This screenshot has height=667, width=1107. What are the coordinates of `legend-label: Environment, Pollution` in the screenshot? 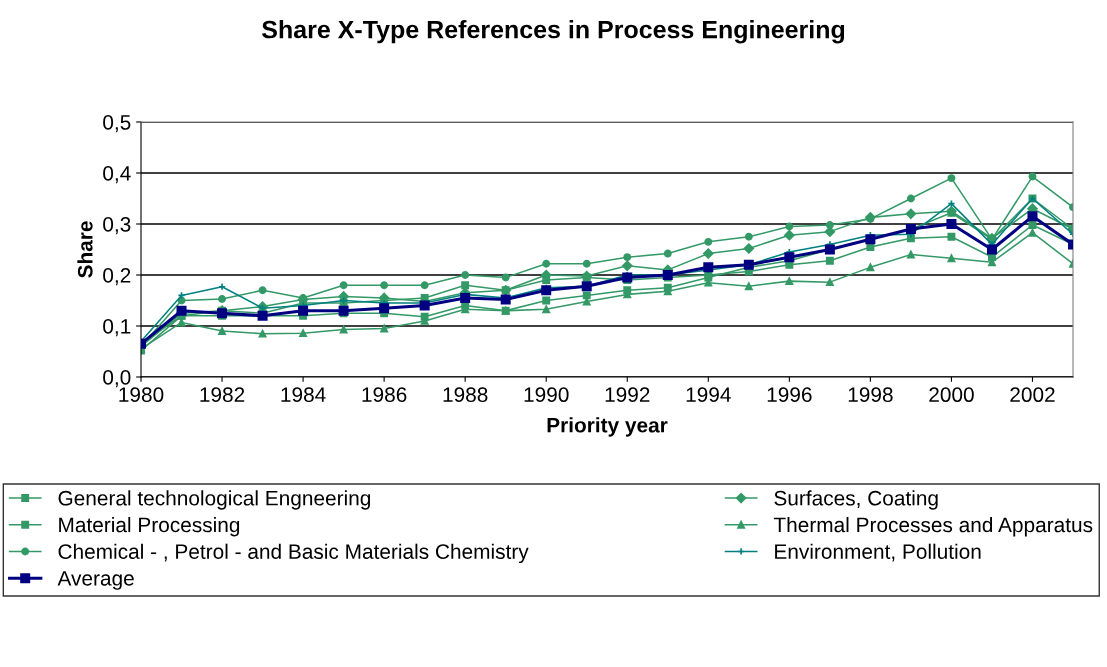 It's located at (878, 552).